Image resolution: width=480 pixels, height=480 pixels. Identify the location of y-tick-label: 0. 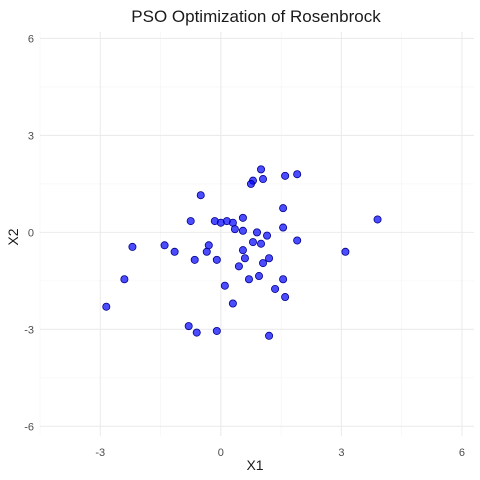
(31, 233).